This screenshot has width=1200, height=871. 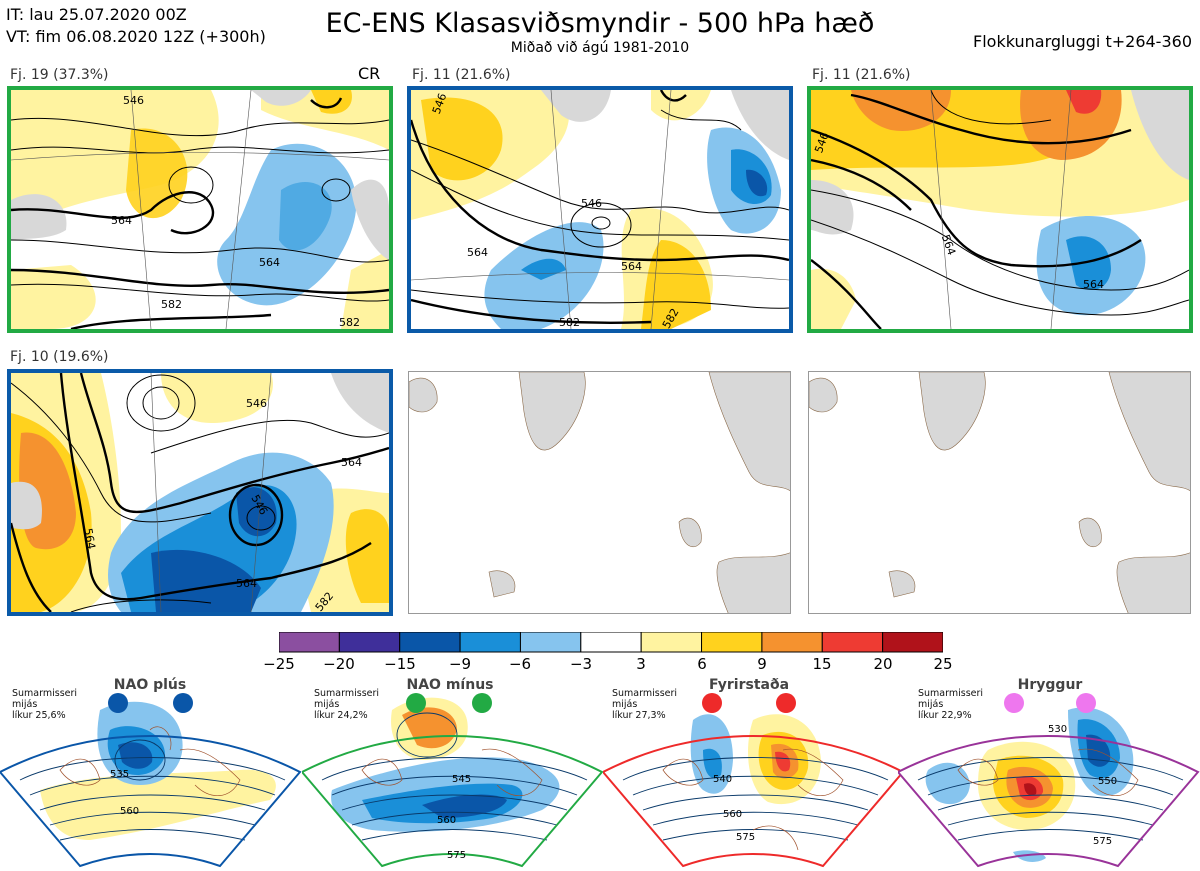 What do you see at coordinates (59, 75) in the screenshot?
I see `cluster-label-1: Fj. 19 (37.3%)` at bounding box center [59, 75].